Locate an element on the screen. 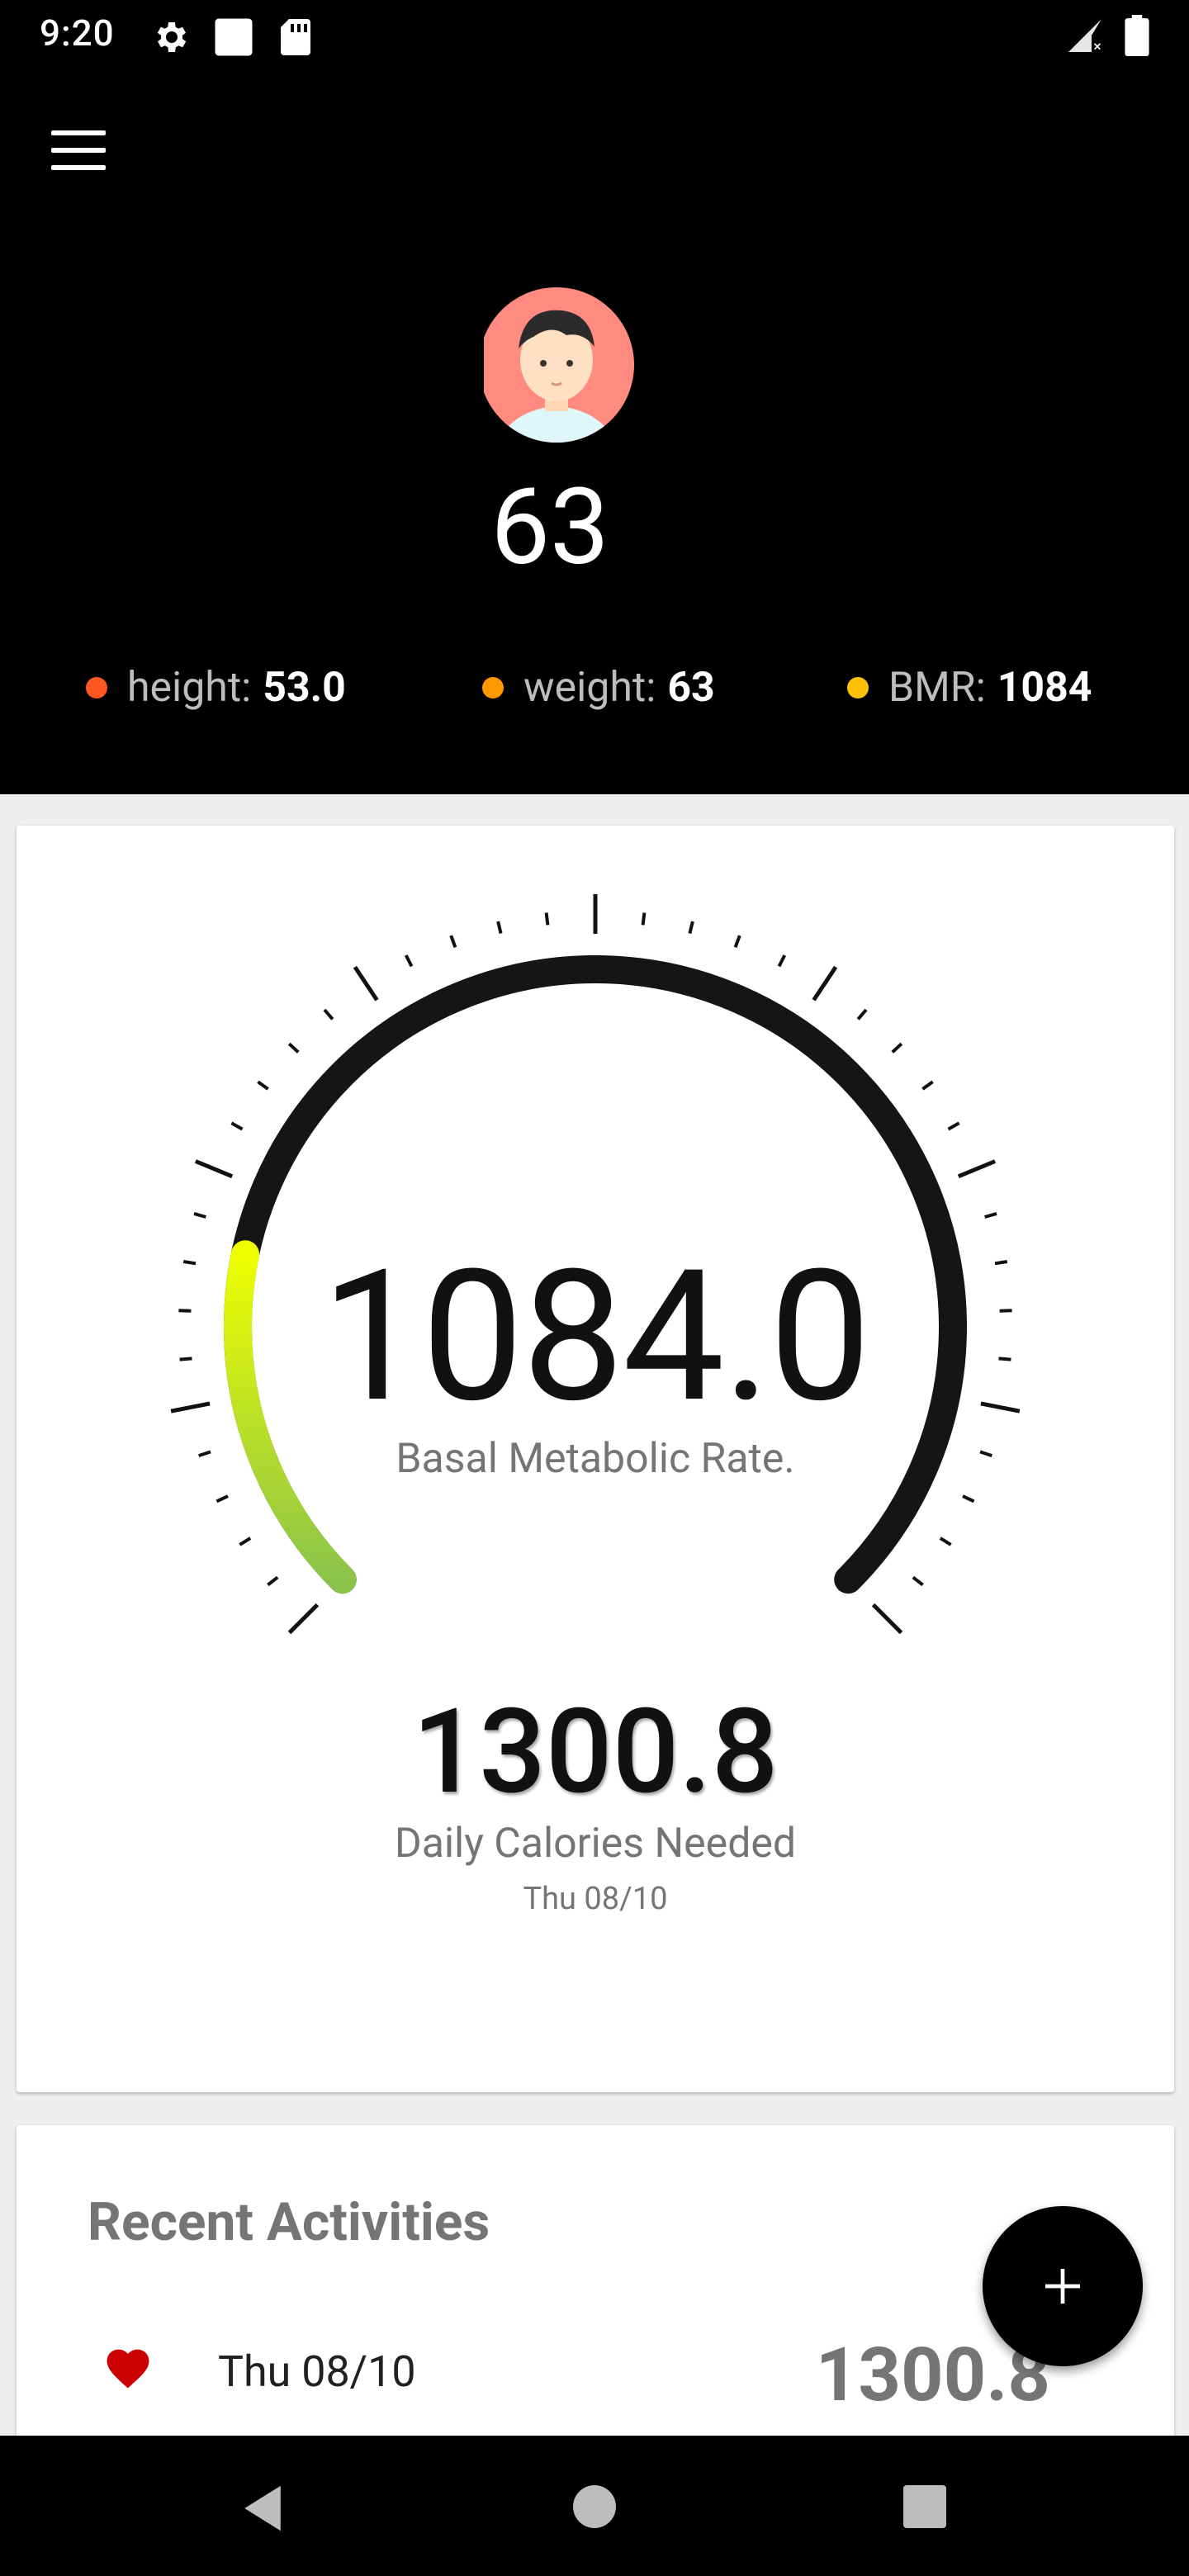 Image resolution: width=1189 pixels, height=2576 pixels. recents-icon is located at coordinates (924, 2506).